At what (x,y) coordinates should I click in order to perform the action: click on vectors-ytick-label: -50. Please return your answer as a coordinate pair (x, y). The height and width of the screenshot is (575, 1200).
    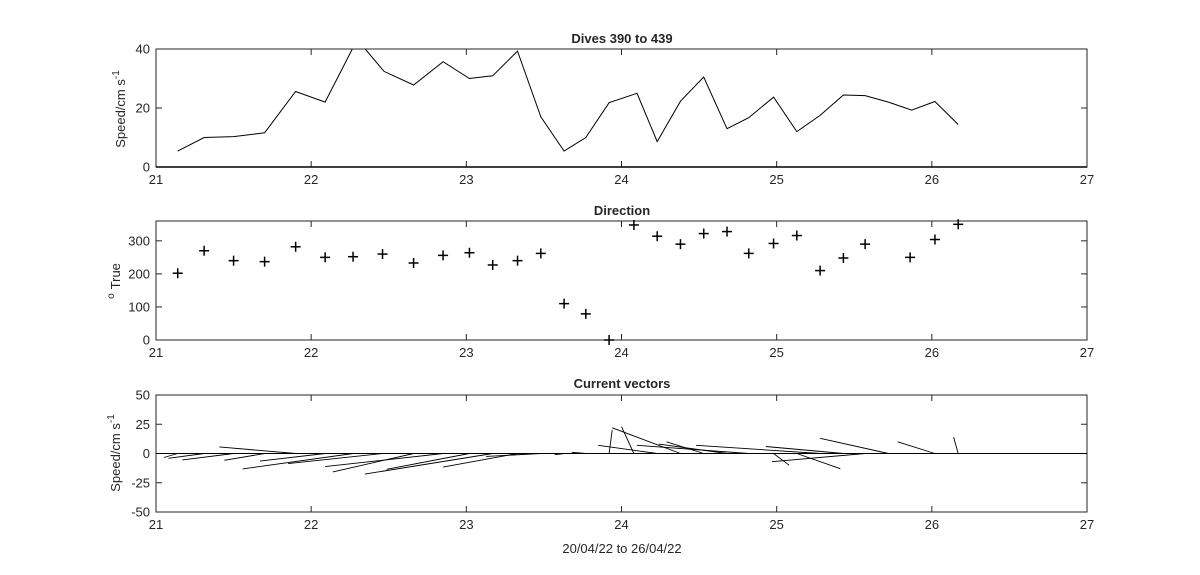
    Looking at the image, I should click on (140, 512).